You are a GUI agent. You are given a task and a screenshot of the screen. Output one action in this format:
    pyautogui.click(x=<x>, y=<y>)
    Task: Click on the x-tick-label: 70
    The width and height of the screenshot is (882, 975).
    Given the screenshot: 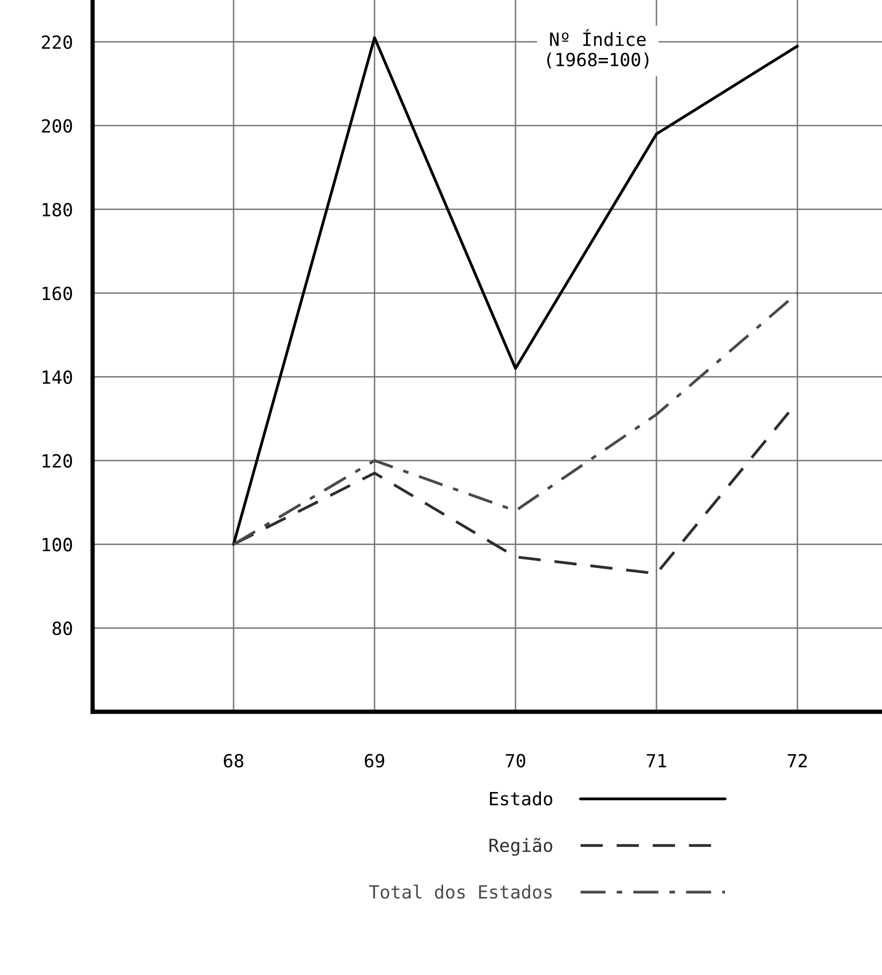 What is the action you would take?
    pyautogui.click(x=516, y=761)
    